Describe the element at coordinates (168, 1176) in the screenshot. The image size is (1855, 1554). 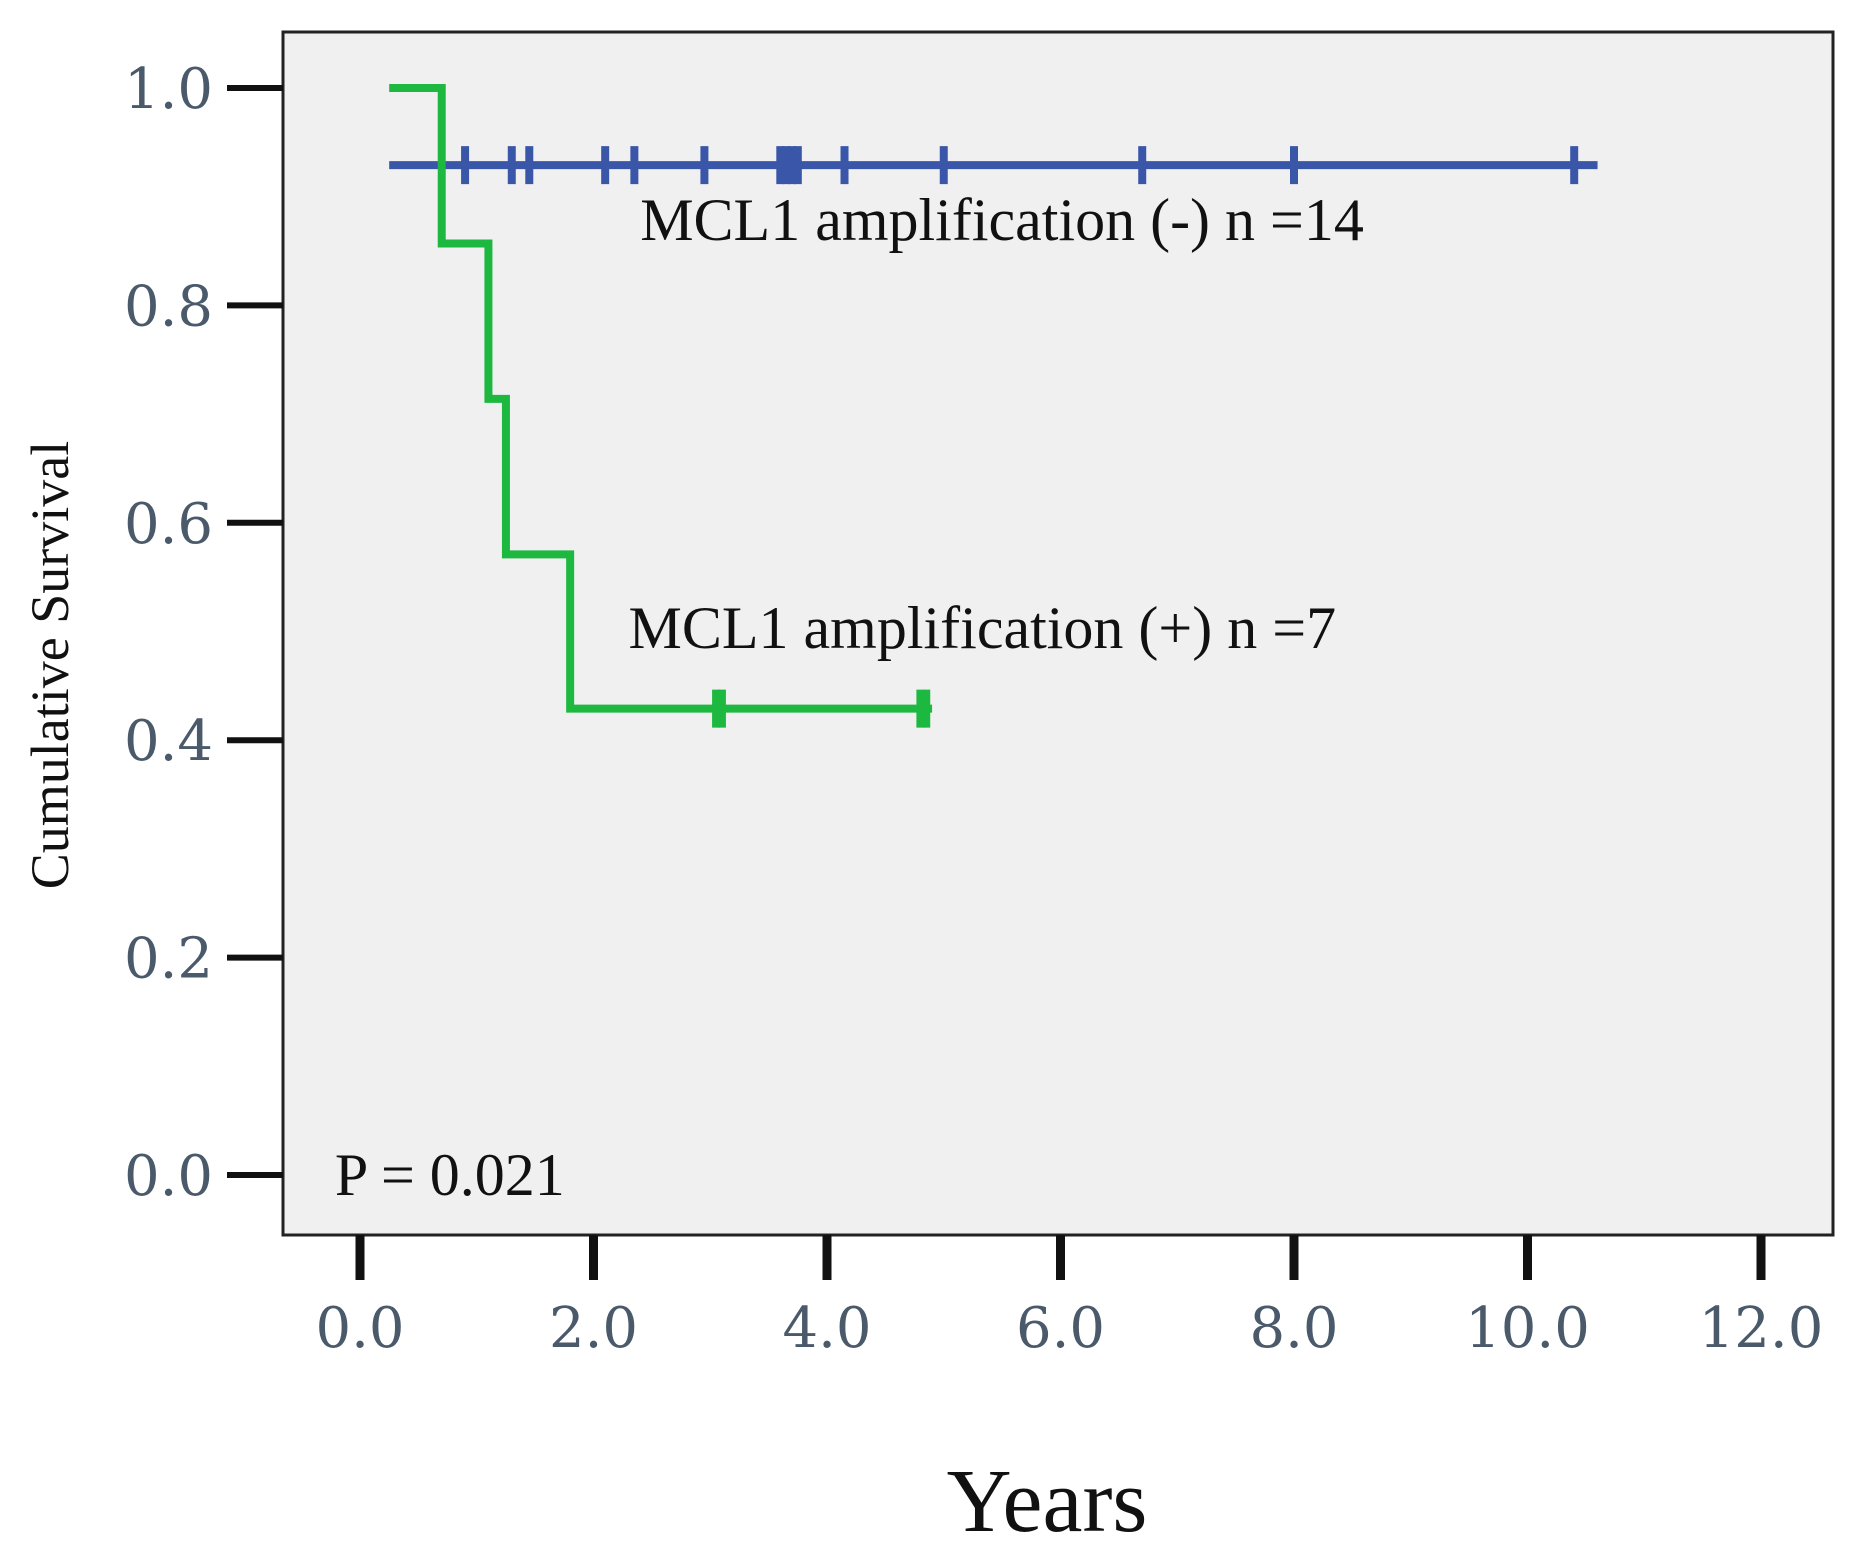
I see `y-tick-label-0: 0.0` at that location.